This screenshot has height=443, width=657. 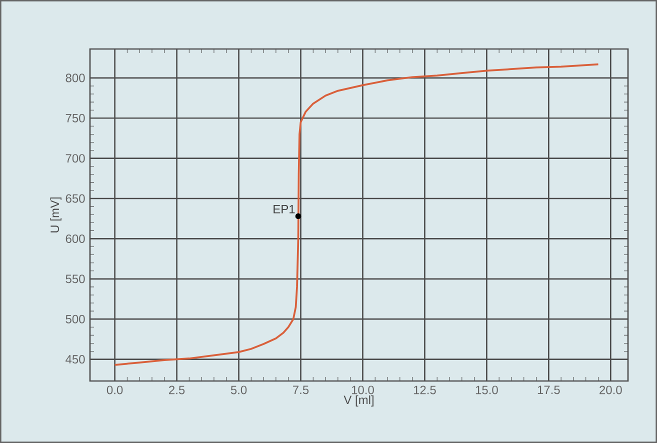 I want to click on y-tick-label: 750, so click(x=75, y=118).